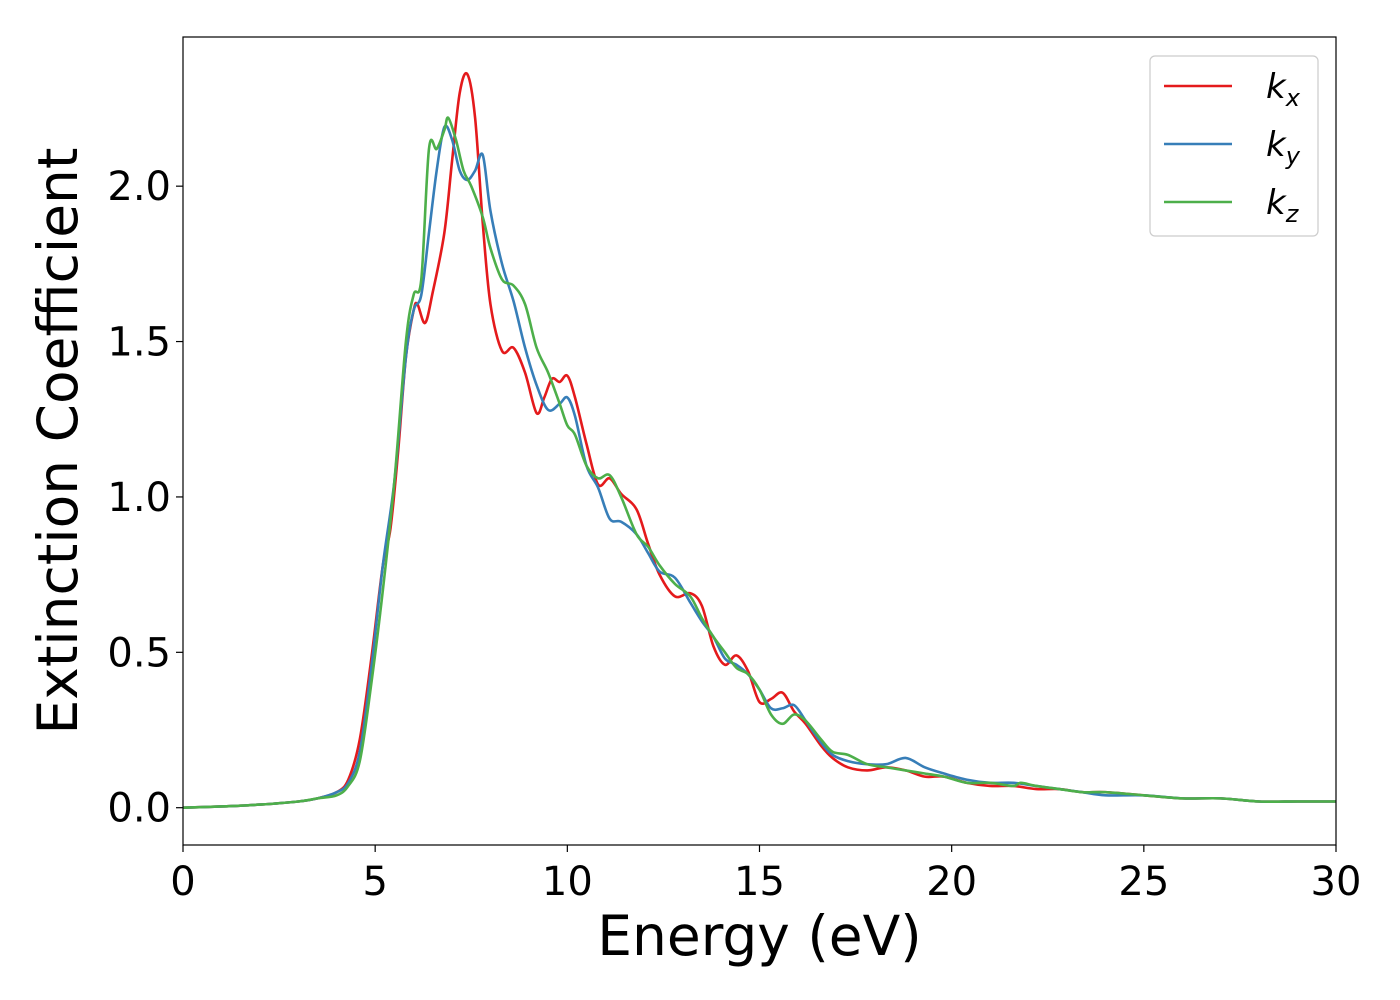  Describe the element at coordinates (139, 187) in the screenshot. I see `y-tick-label: 2.0` at that location.